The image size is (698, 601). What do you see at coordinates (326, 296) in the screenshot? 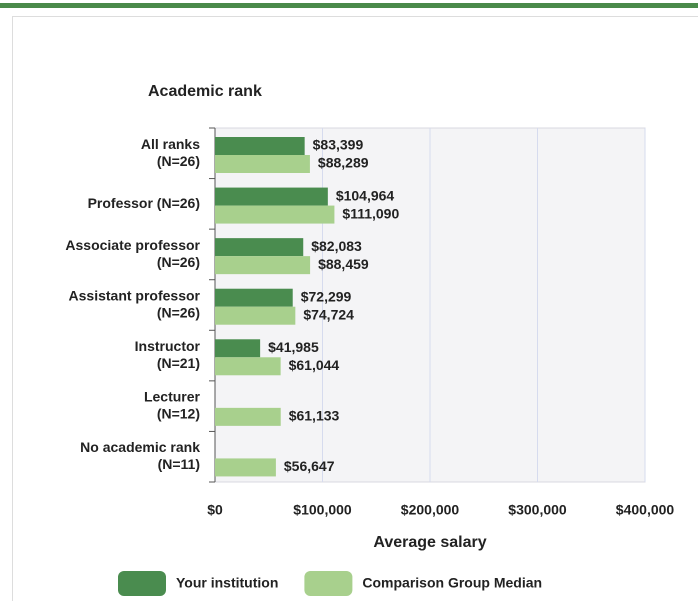
I see `data-label: $72,299` at bounding box center [326, 296].